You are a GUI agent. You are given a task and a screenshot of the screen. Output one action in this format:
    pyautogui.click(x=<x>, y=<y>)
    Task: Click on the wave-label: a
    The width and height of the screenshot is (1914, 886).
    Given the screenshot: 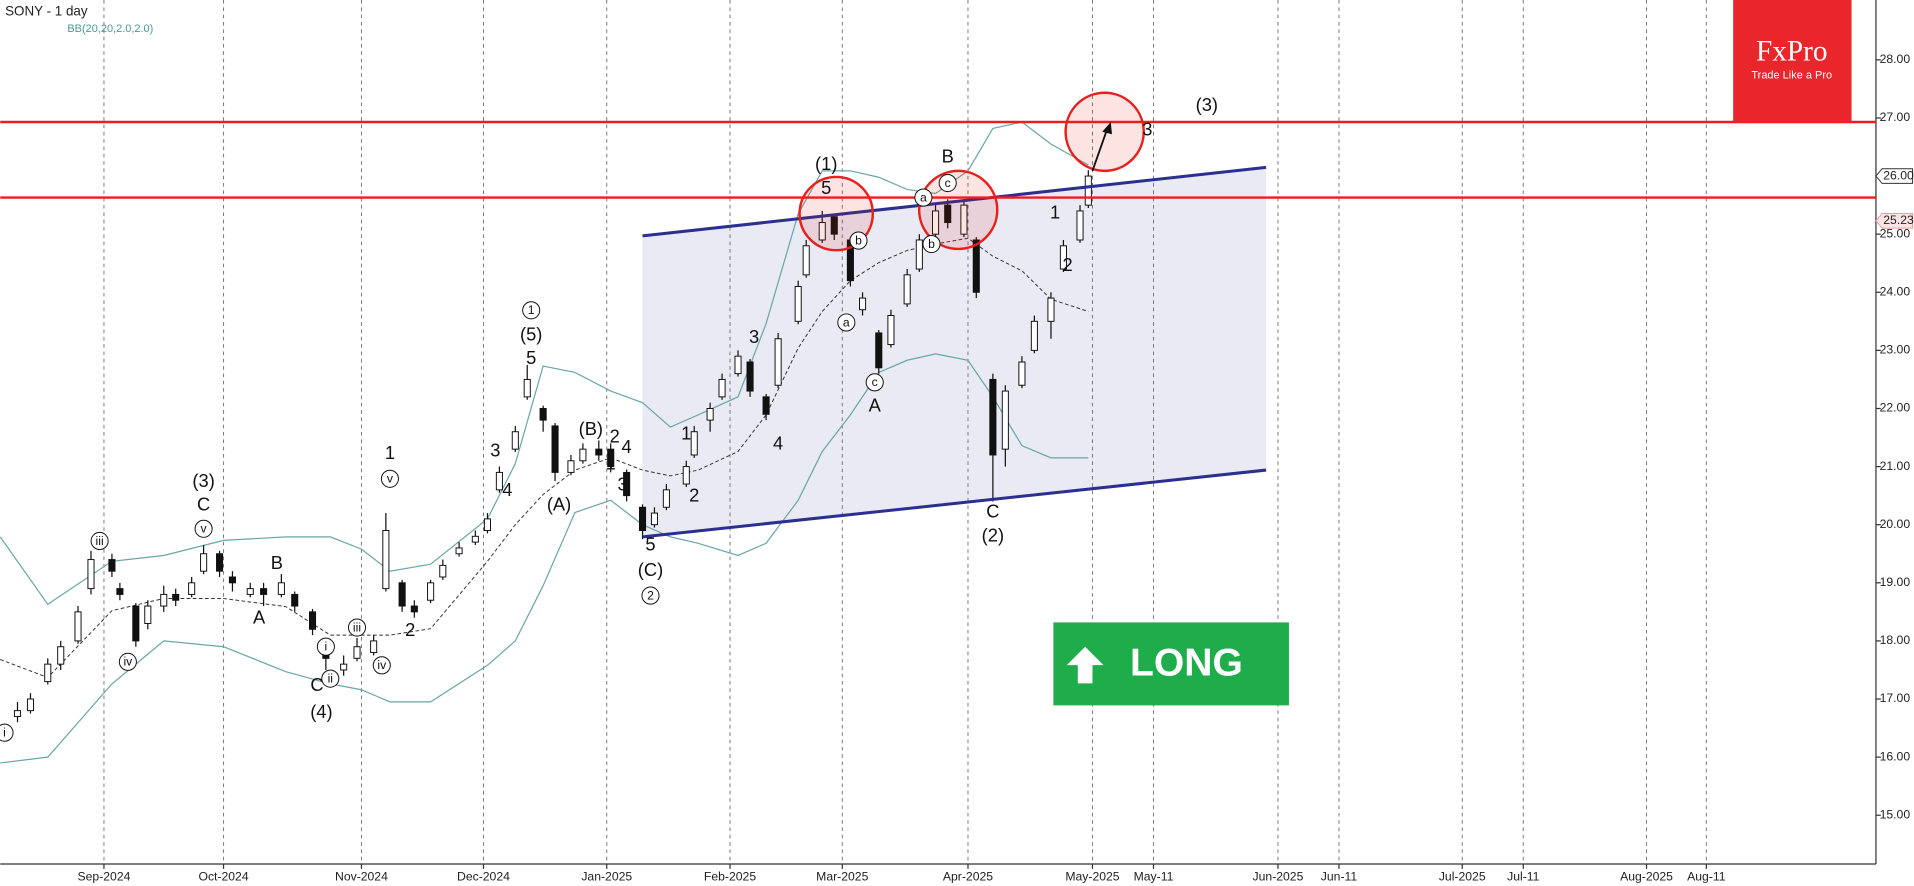 What is the action you would take?
    pyautogui.click(x=923, y=197)
    